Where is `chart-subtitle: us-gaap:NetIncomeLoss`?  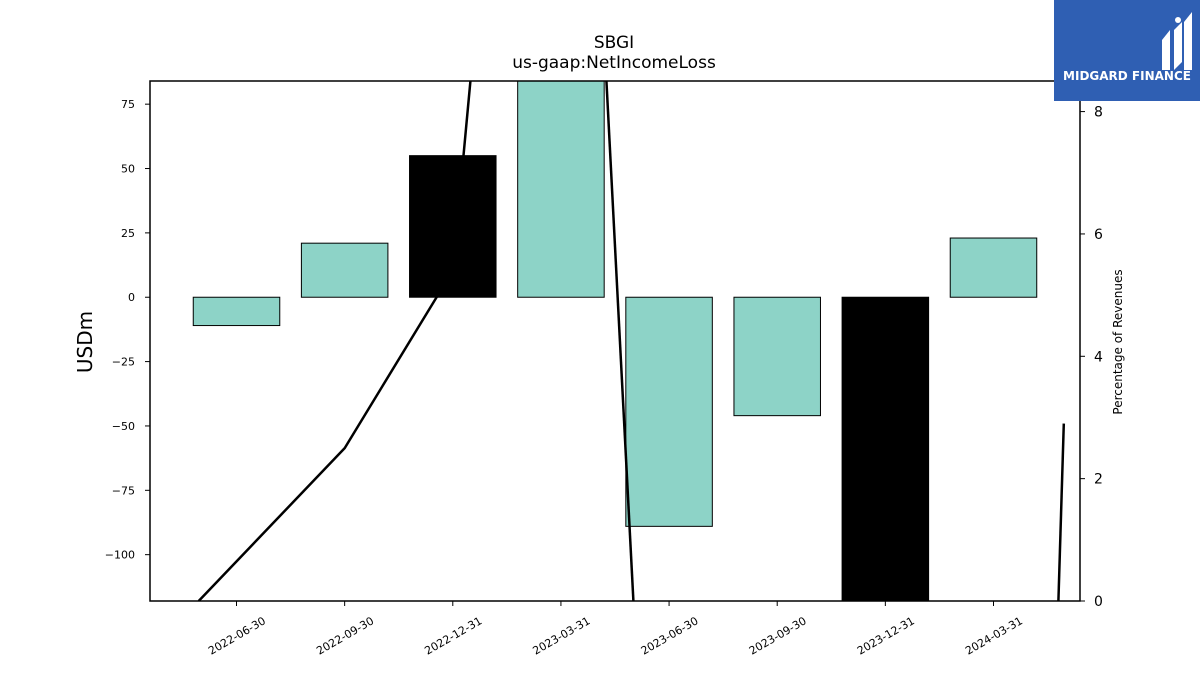 chart-subtitle: us-gaap:NetIncomeLoss is located at coordinates (614, 63).